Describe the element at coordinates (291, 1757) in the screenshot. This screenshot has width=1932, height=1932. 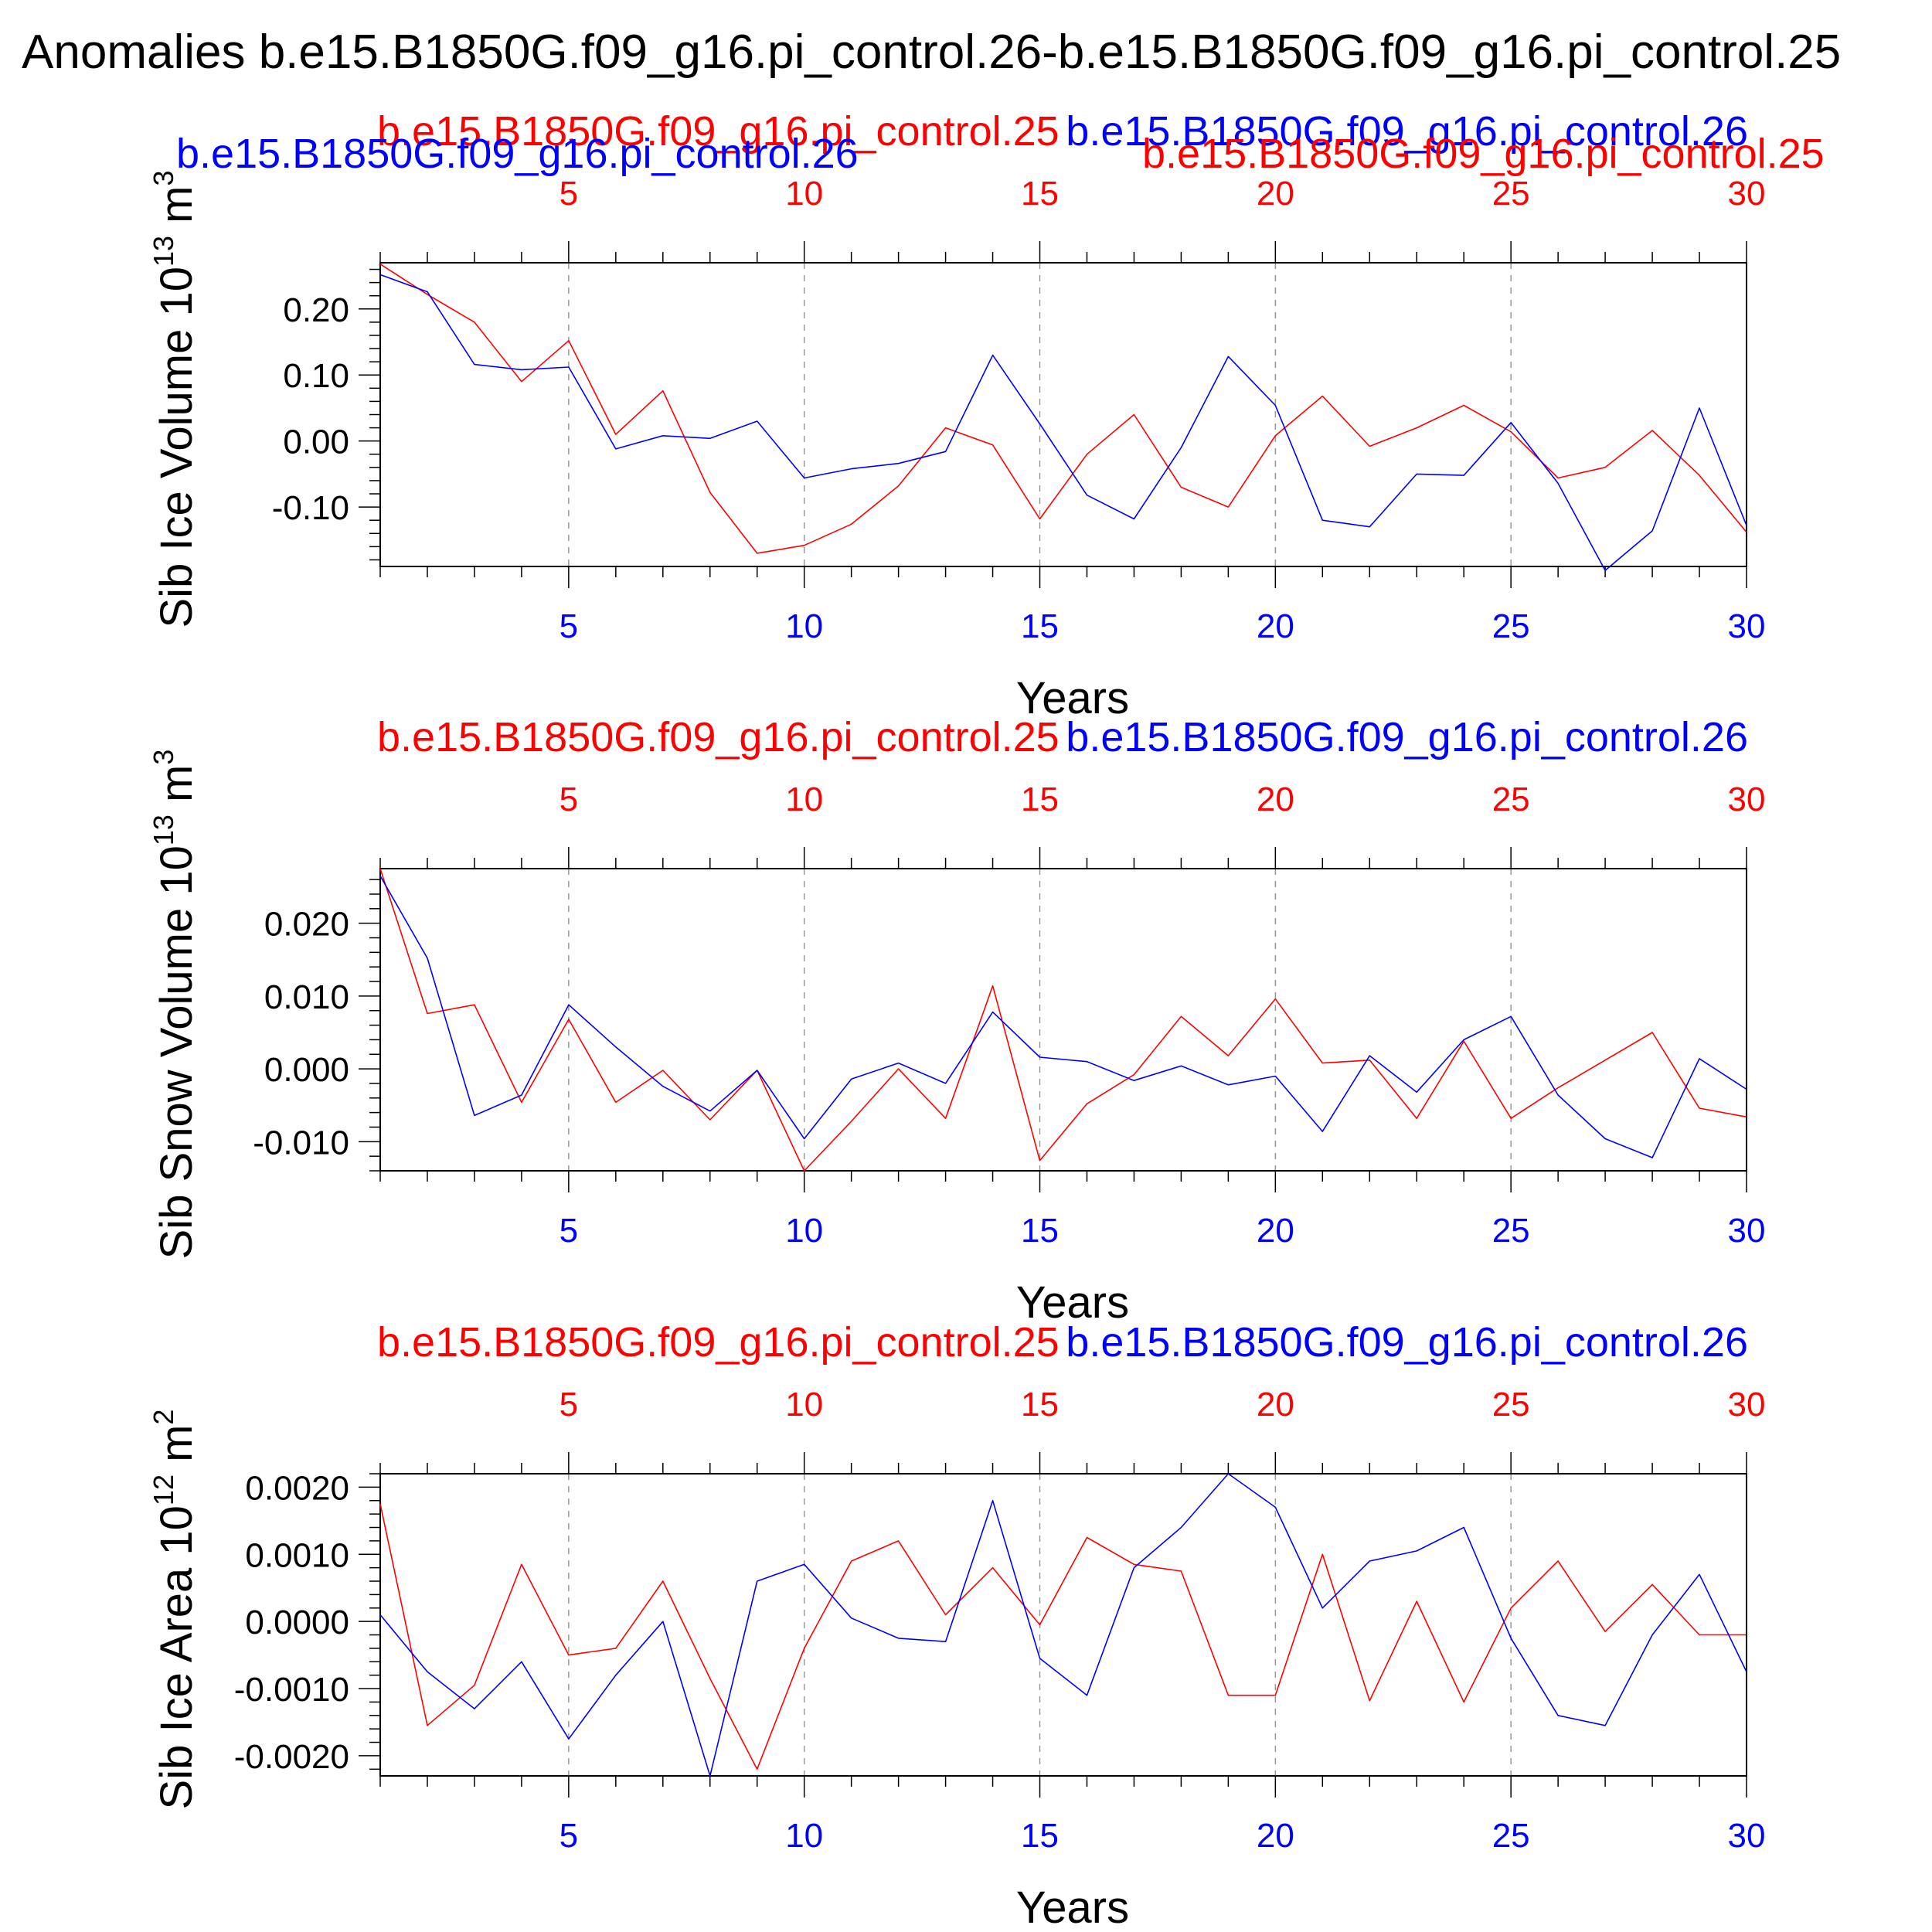
I see `y-tick-label: -0.0020` at that location.